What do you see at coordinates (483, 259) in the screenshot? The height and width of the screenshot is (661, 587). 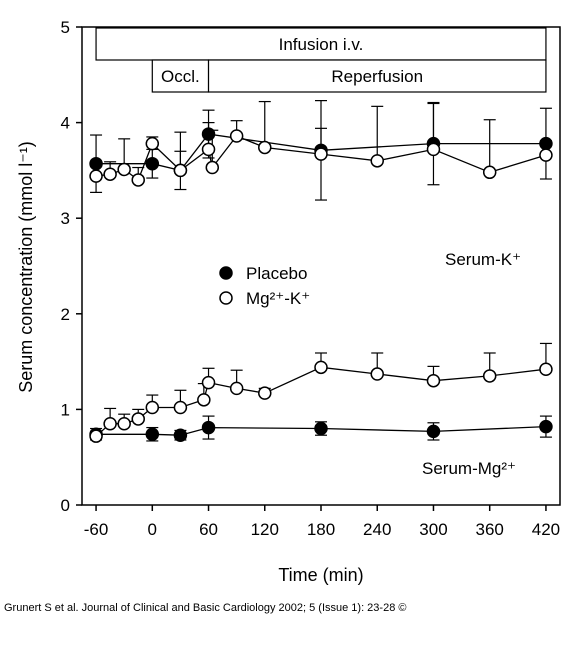 I see `panel-label-potassium: Serum-K⁺` at bounding box center [483, 259].